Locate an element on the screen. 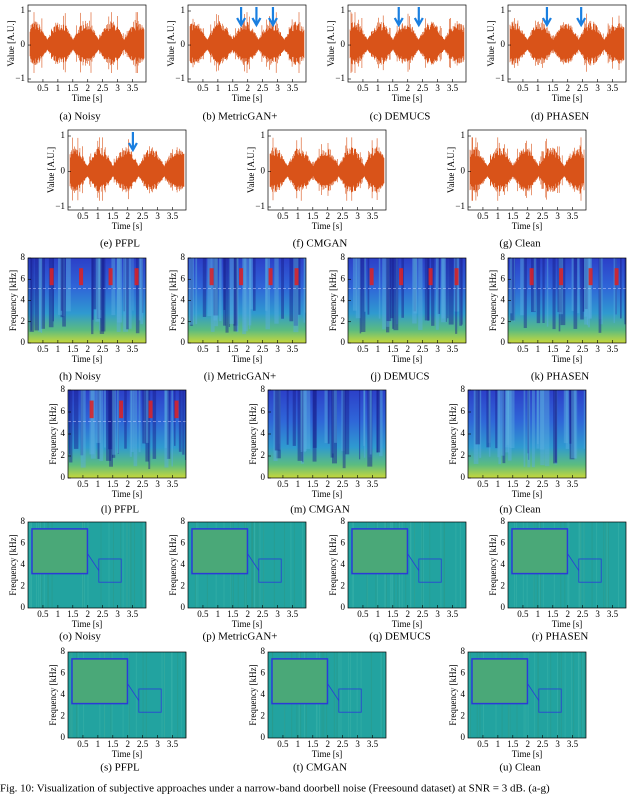 The height and width of the screenshot is (795, 640). x-tick-label: 3.5 is located at coordinates (133, 614).